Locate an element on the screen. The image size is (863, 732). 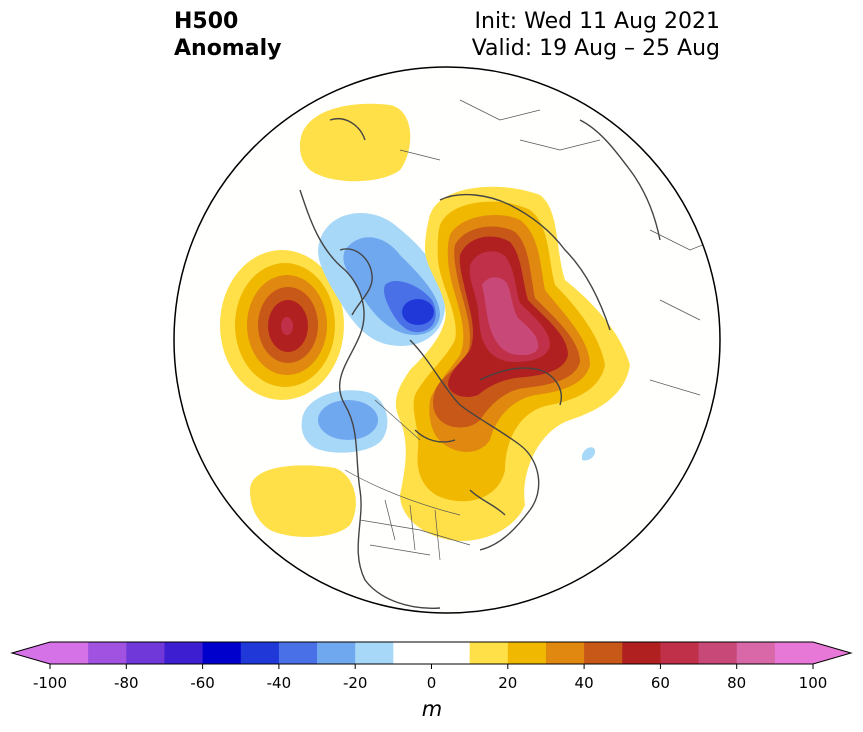
atlantic-negative-spot is located at coordinates (589, 454).